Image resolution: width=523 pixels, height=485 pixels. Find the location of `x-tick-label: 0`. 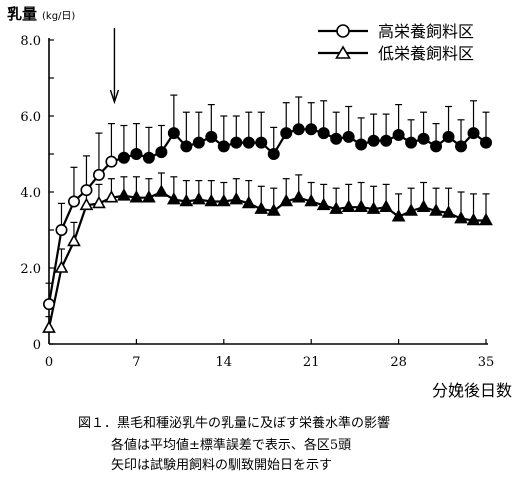

x-tick-label: 0 is located at coordinates (49, 362).